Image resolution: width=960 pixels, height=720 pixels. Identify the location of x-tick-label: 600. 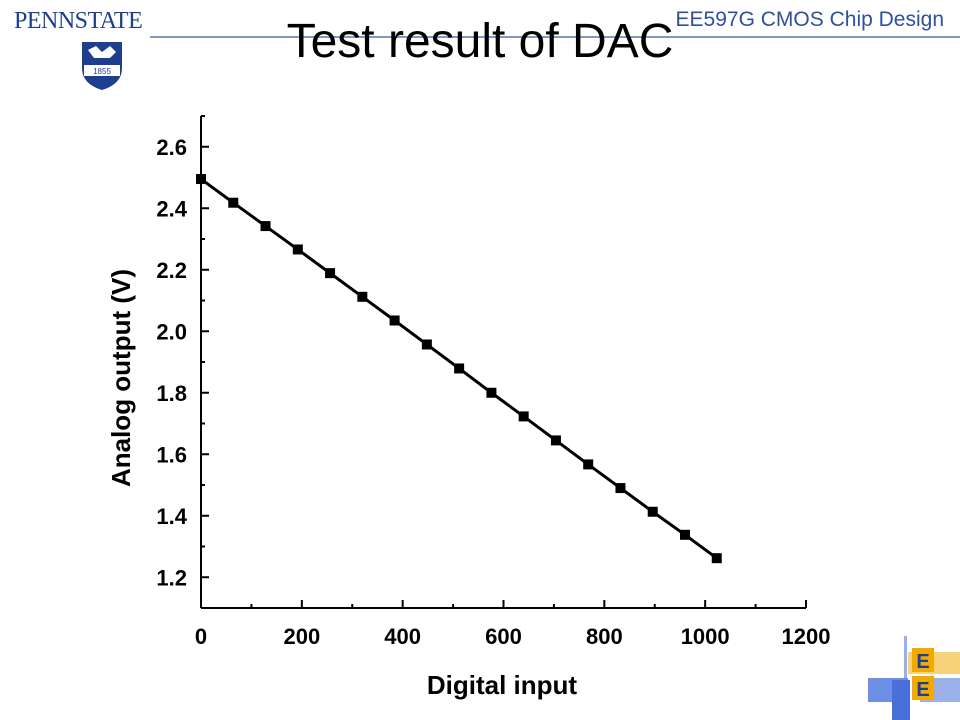
(503, 636).